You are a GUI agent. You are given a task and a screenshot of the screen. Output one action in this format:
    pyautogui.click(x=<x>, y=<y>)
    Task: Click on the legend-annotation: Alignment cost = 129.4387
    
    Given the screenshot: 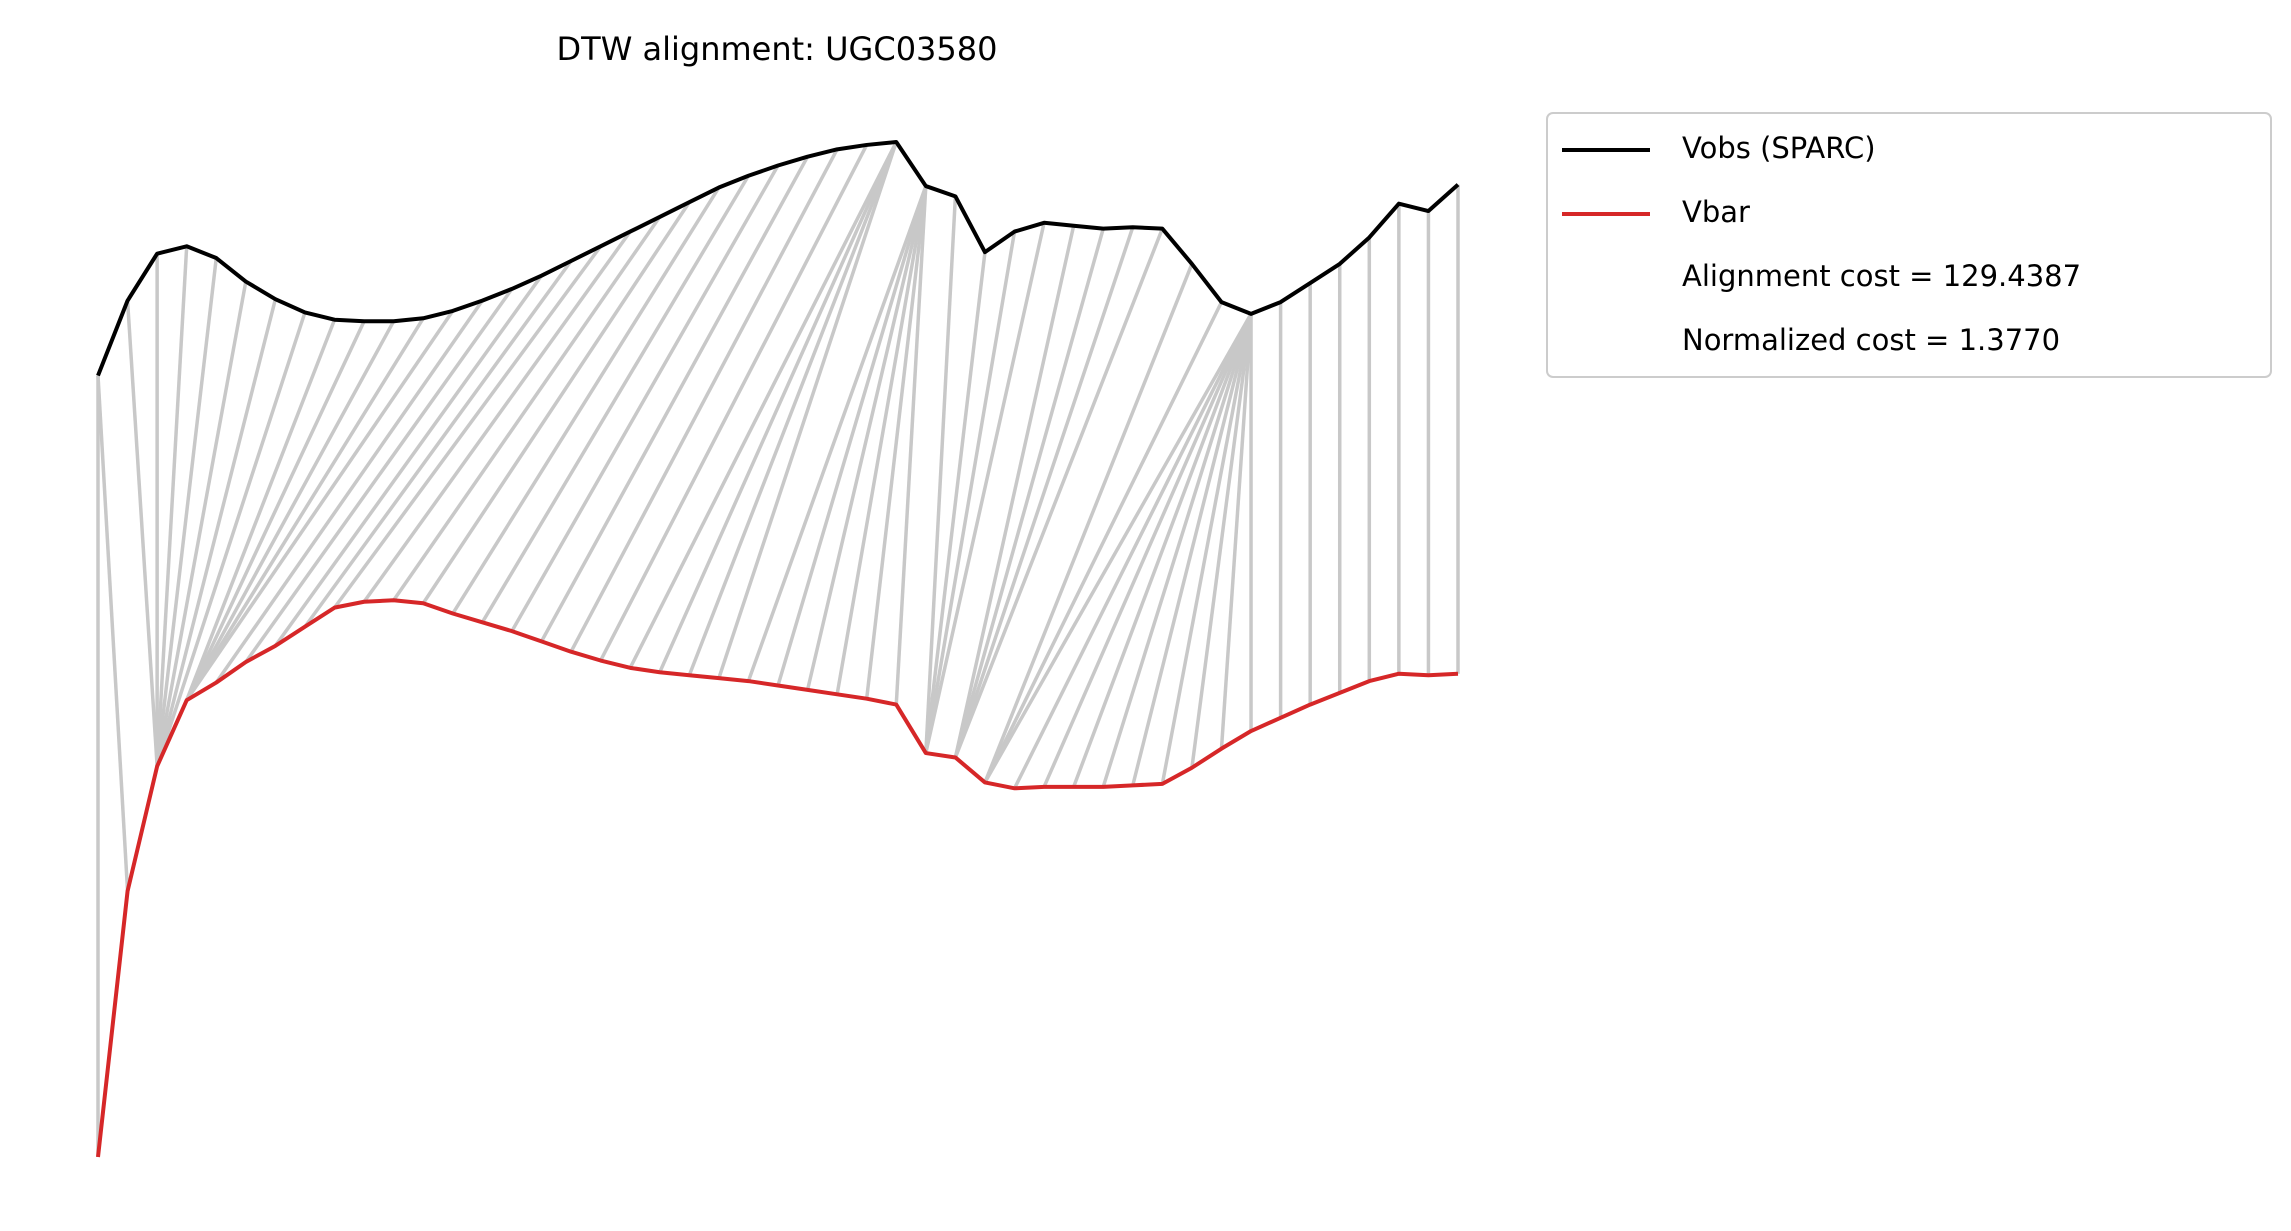 What is the action you would take?
    pyautogui.click(x=1881, y=276)
    